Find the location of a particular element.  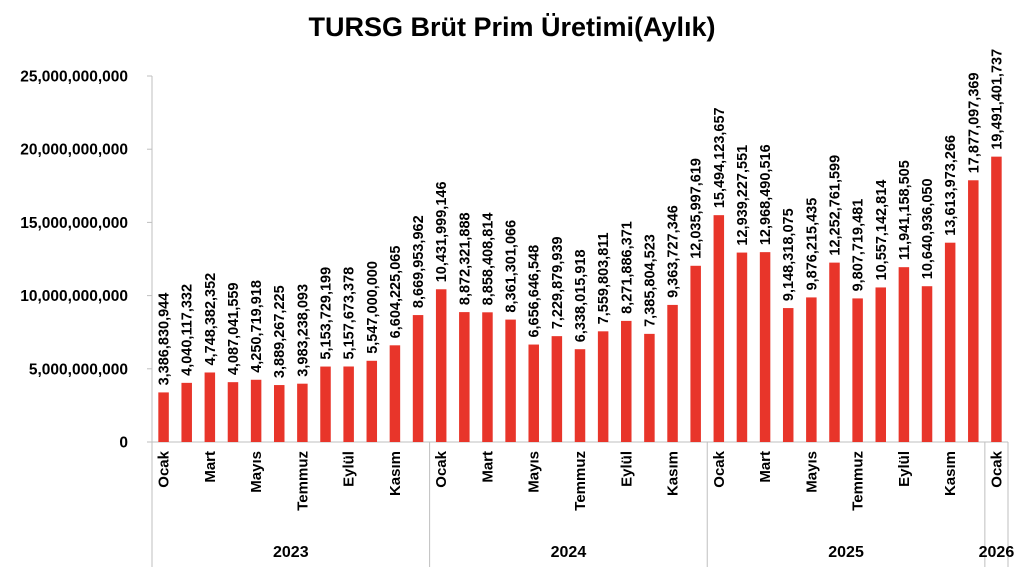

data-label: 5,153,729,199 is located at coordinates (327, 313).